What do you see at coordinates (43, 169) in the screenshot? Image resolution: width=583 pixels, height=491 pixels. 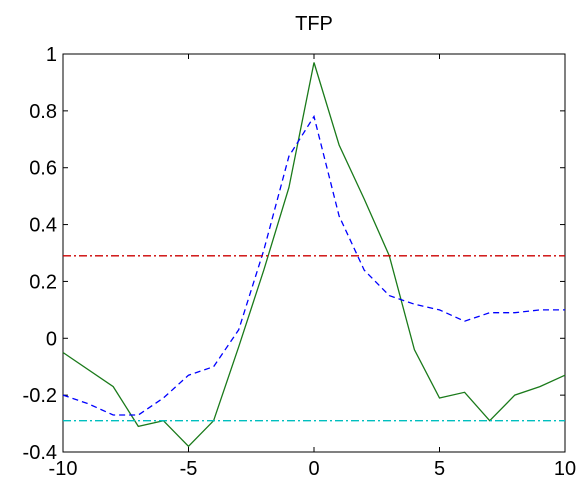 I see `y-tick-label: 0.6` at bounding box center [43, 169].